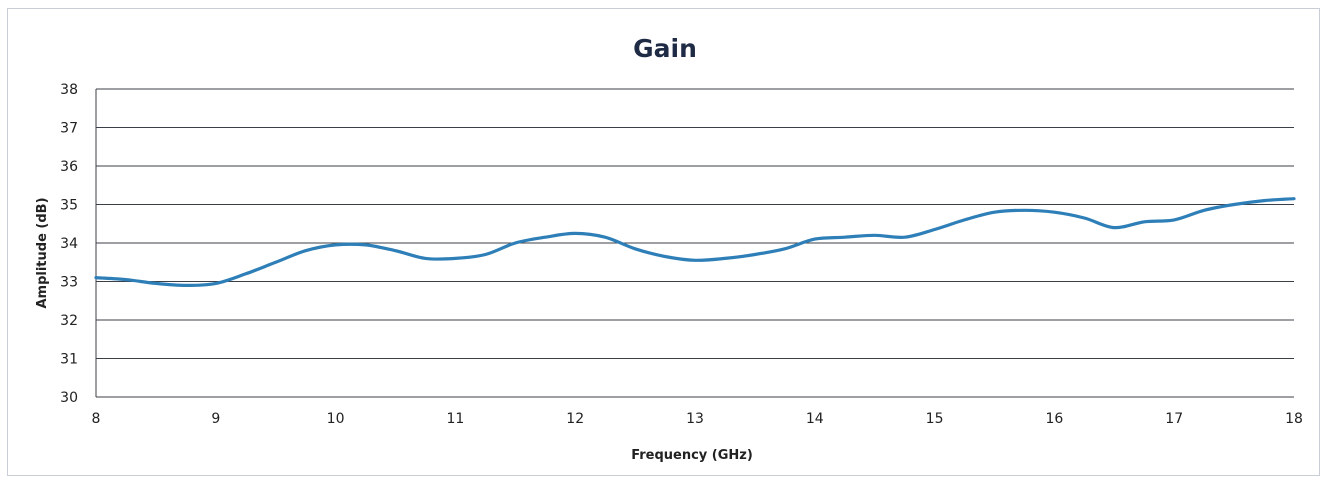 This screenshot has height=481, width=1327. Describe the element at coordinates (1174, 419) in the screenshot. I see `x-tick-label: 17` at that location.